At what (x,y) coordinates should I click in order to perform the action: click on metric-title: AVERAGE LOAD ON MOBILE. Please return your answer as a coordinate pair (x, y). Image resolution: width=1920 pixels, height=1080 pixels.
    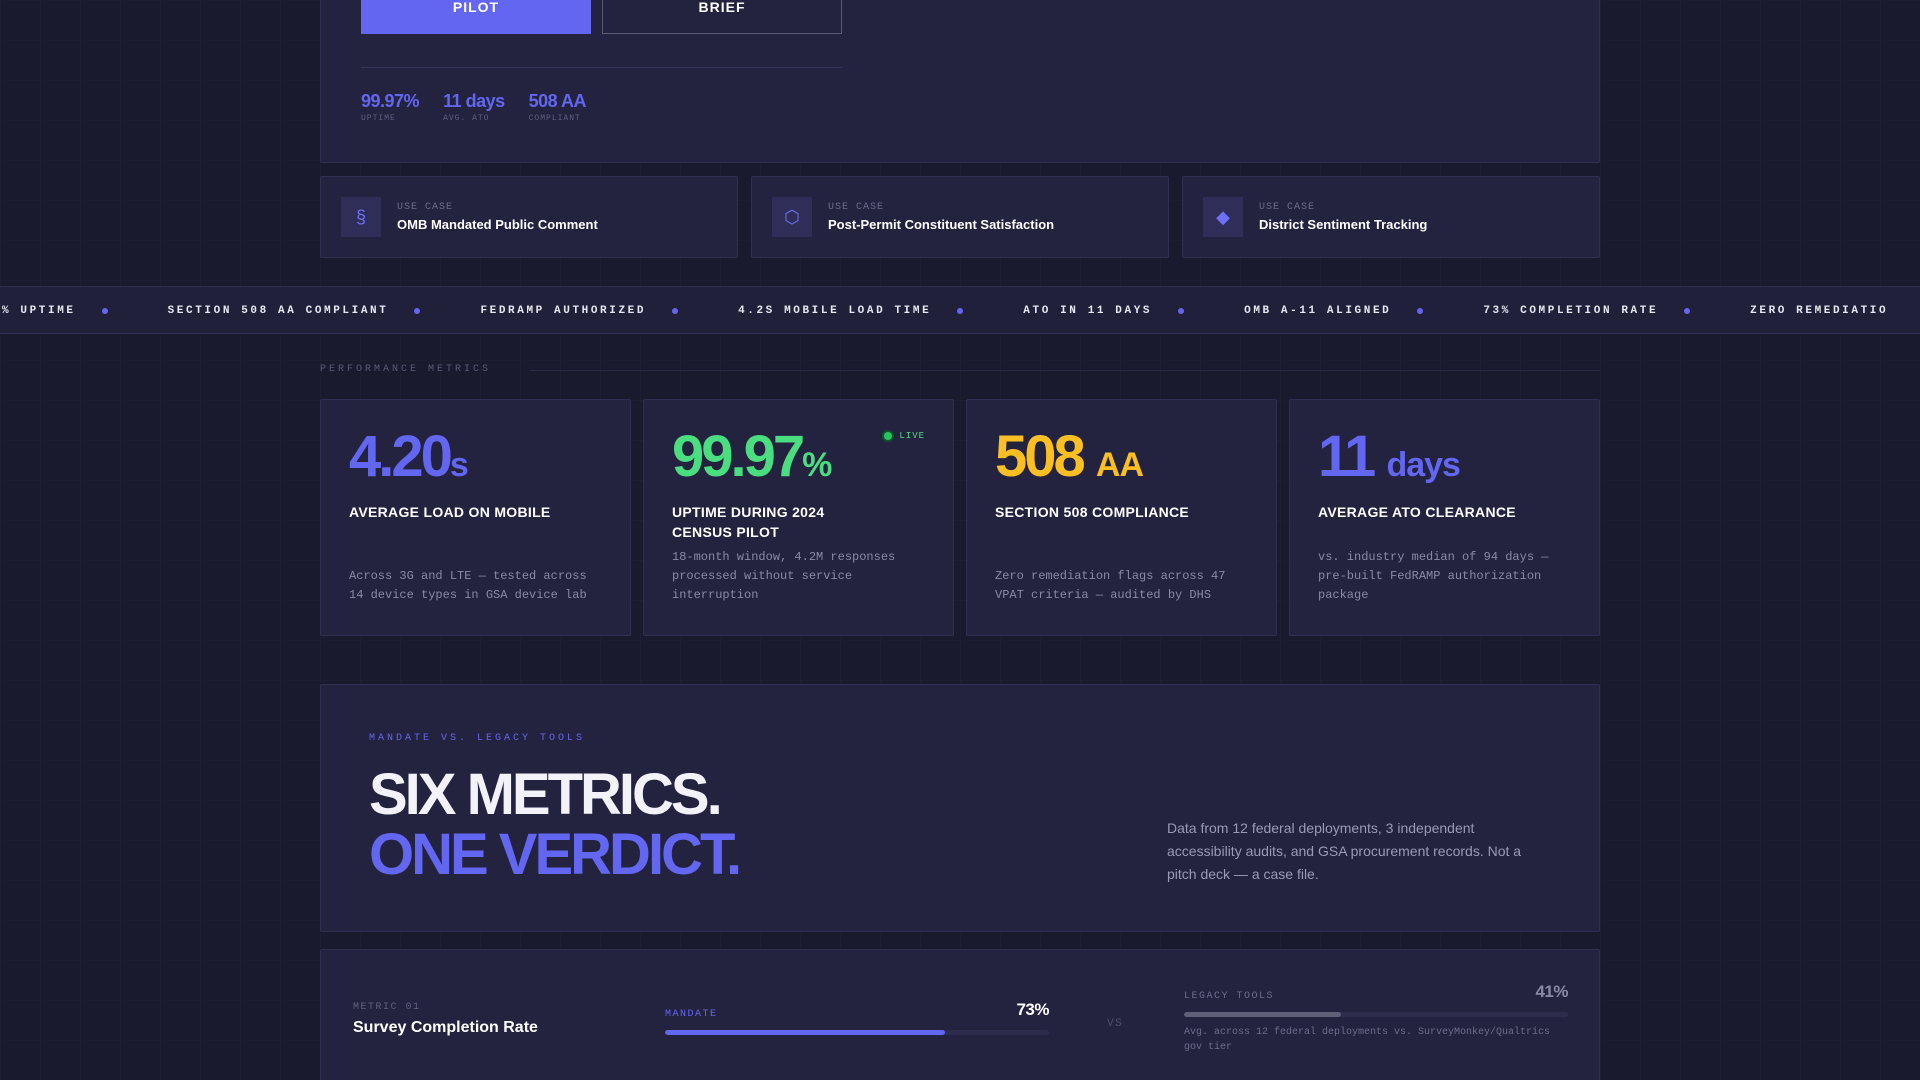
    Looking at the image, I should click on (450, 512).